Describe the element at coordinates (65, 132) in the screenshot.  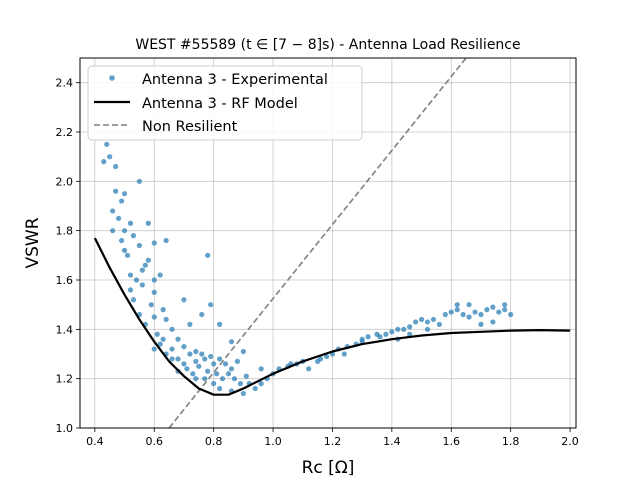
I see `y-tick-label: 2.2` at that location.